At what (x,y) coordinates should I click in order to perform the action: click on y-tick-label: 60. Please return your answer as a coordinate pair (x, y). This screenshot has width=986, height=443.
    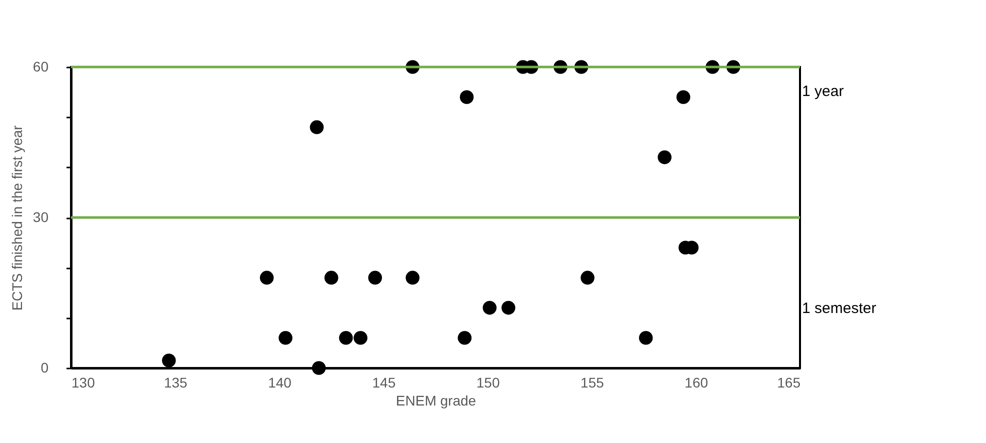
    Looking at the image, I should click on (40, 66).